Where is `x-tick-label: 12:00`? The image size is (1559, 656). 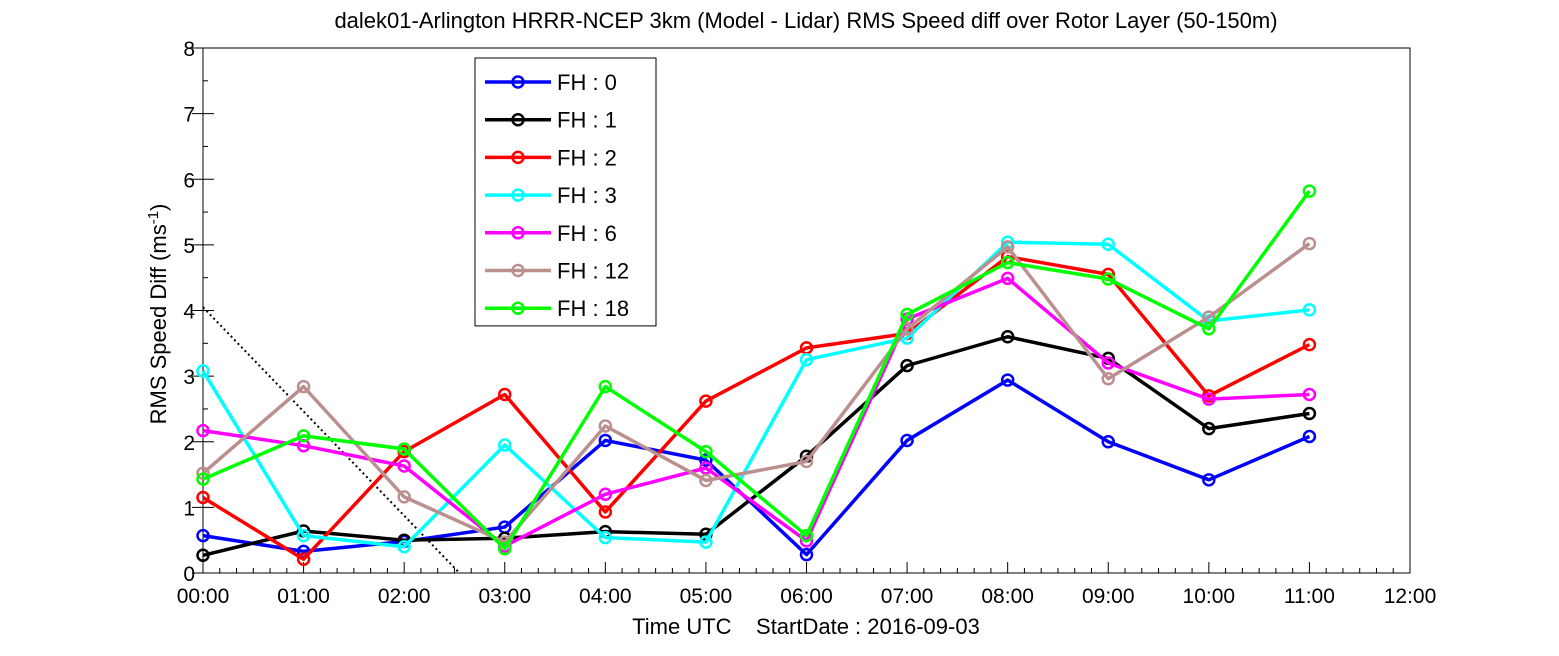
x-tick-label: 12:00 is located at coordinates (1410, 596).